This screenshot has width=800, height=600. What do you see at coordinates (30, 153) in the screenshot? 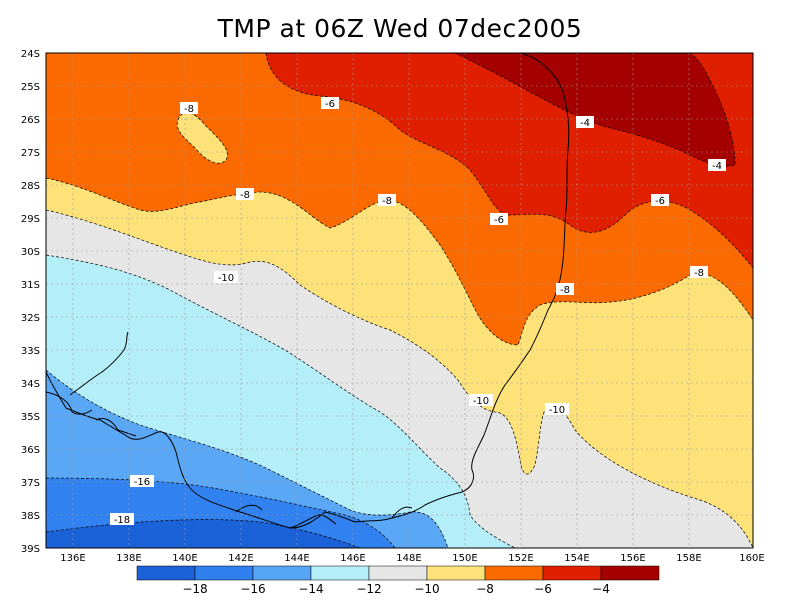
I see `lat-label: 27S` at bounding box center [30, 153].